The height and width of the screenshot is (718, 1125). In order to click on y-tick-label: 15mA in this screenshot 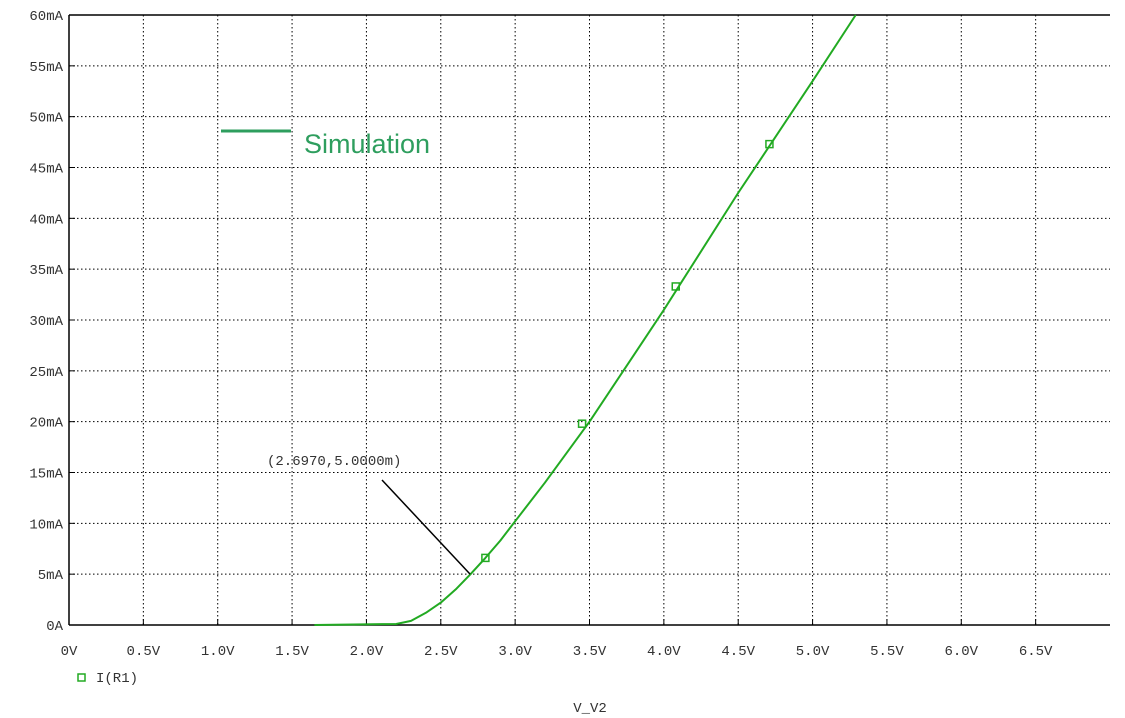, I will do `click(46, 475)`.